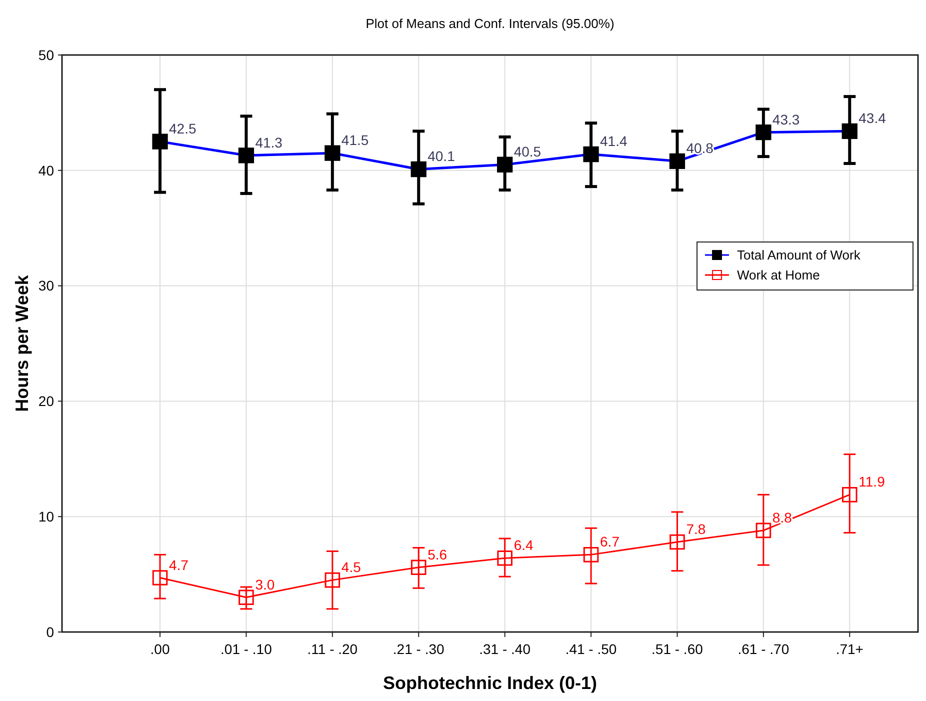 Image resolution: width=926 pixels, height=701 pixels. Describe the element at coordinates (22, 343) in the screenshot. I see `y-axis-title: Hours per Week` at that location.